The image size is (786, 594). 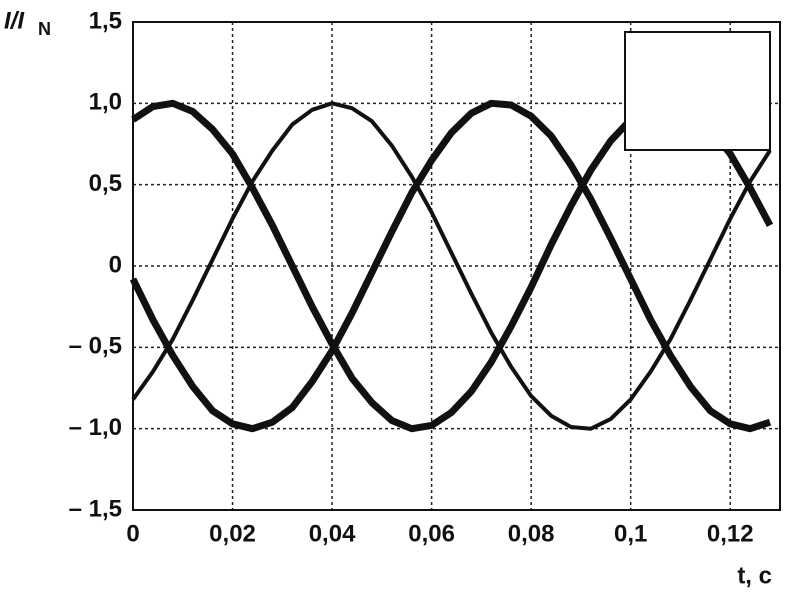 I want to click on y-axis-label-subscript: N, so click(x=44, y=29).